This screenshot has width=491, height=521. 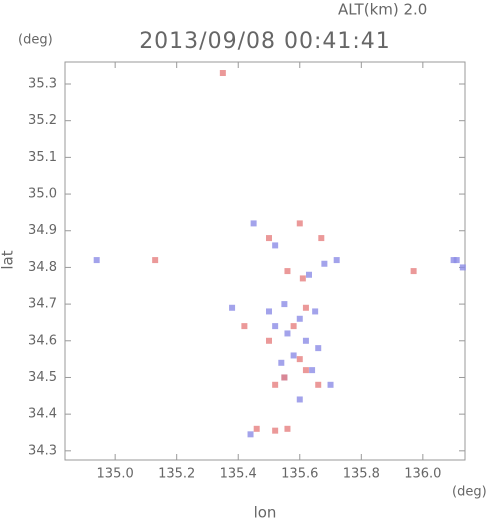 I want to click on y-tick-label: 34.3, so click(x=42, y=450).